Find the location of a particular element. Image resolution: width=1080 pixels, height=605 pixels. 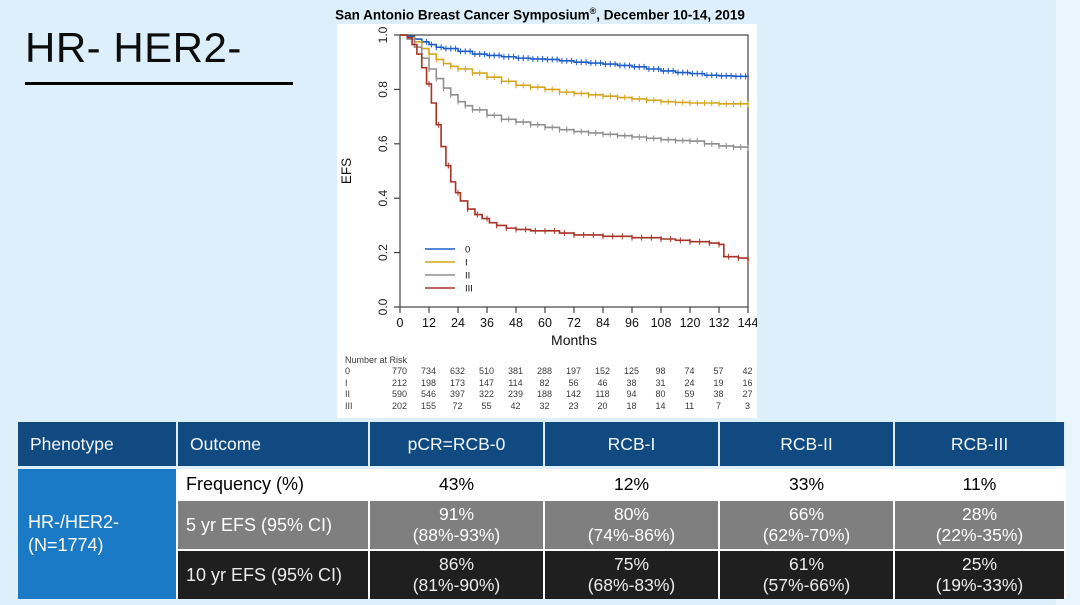

risk-value: 19 is located at coordinates (718, 382).